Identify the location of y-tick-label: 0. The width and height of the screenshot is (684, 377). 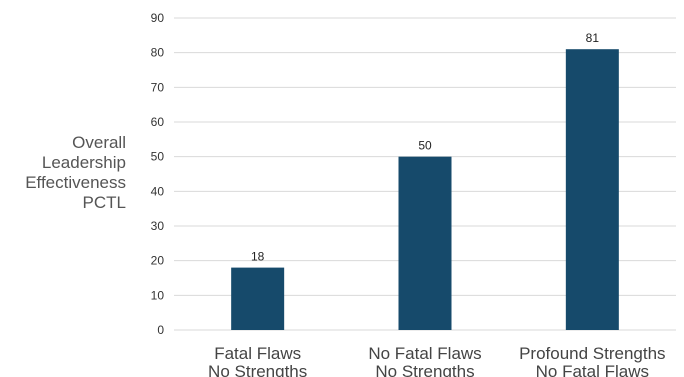
(160, 330).